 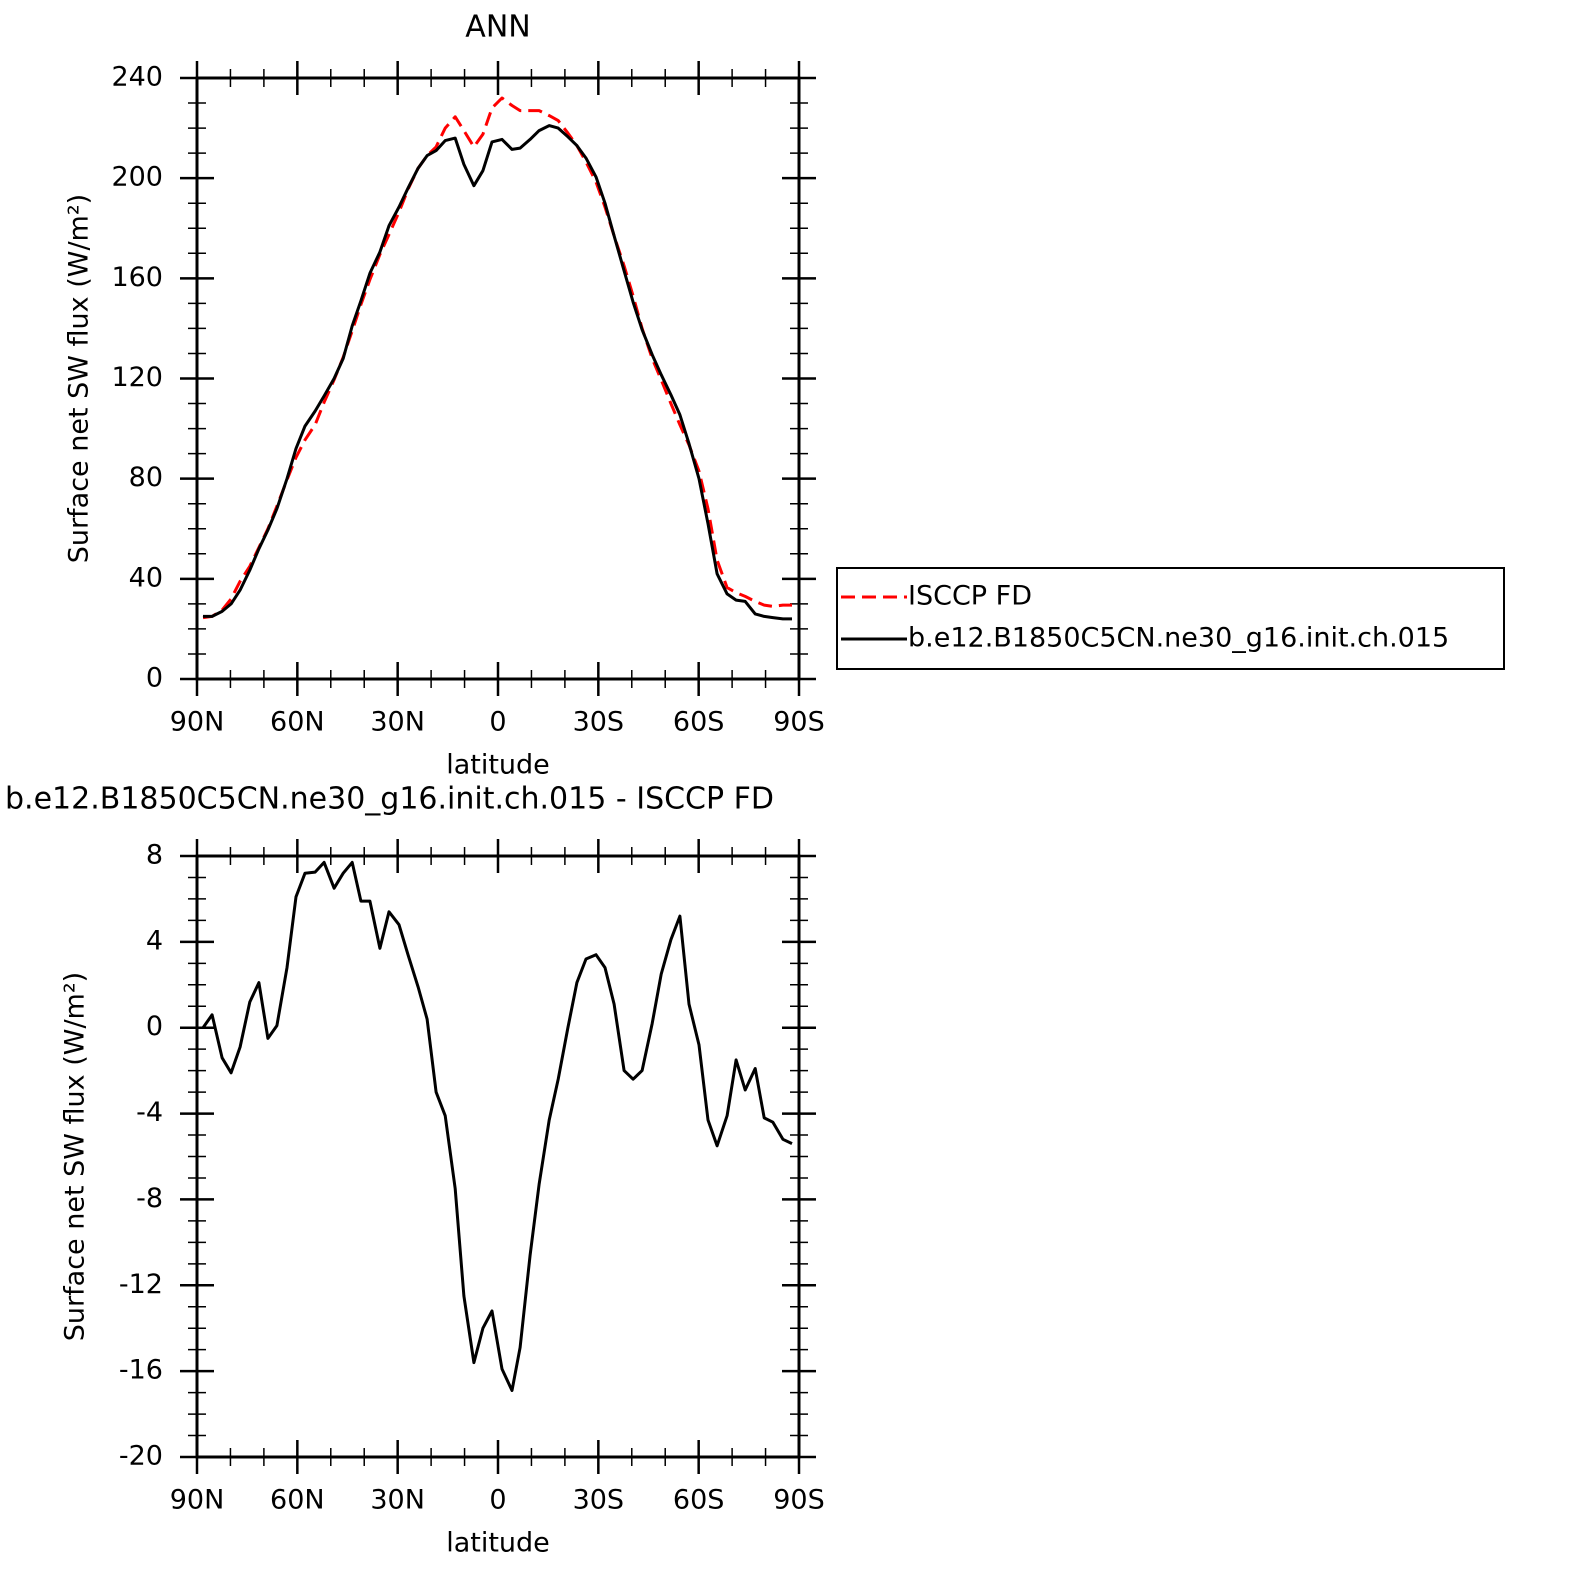 What do you see at coordinates (497, 27) in the screenshot?
I see `chart-title: ANN` at bounding box center [497, 27].